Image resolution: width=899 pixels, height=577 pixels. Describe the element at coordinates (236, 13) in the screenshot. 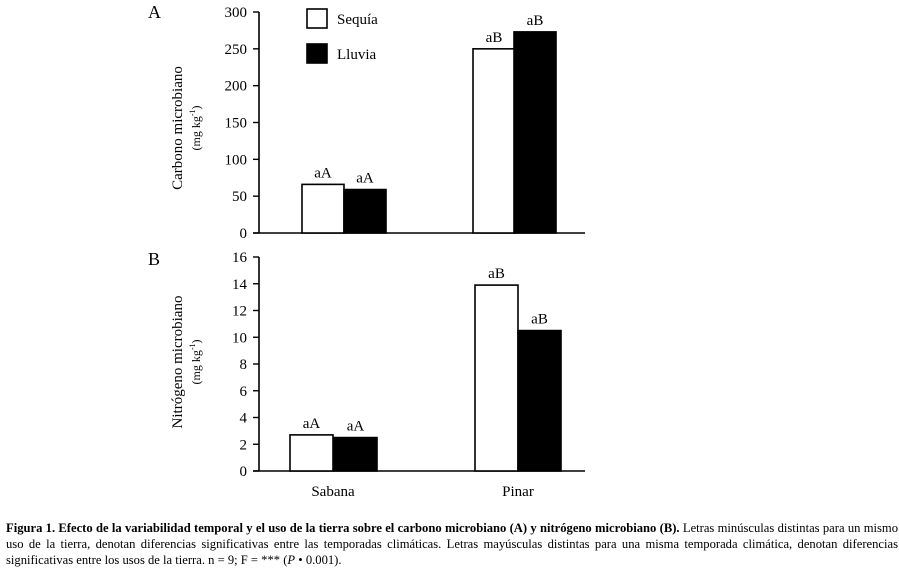

I see `y-tick-label: 300` at that location.